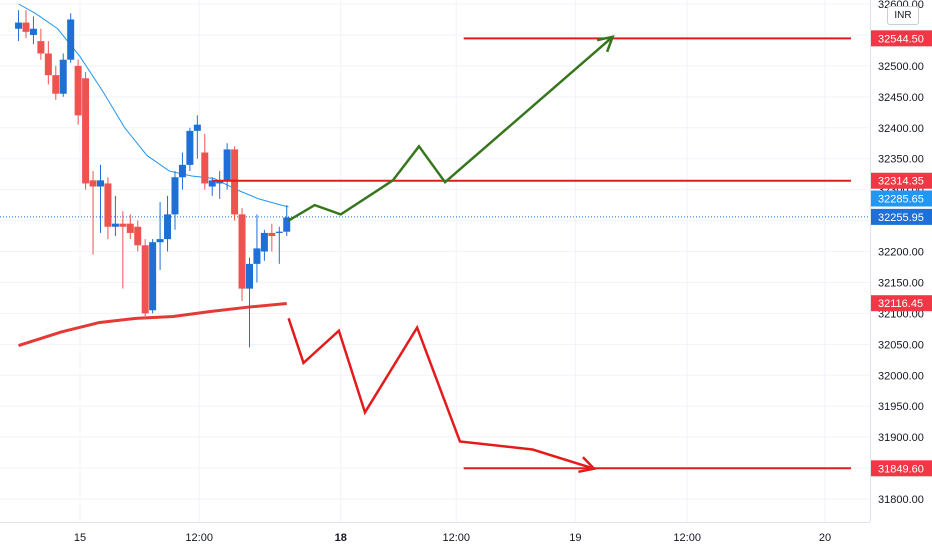 Image resolution: width=932 pixels, height=550 pixels. What do you see at coordinates (80, 538) in the screenshot?
I see `x-tick-label: 15` at bounding box center [80, 538].